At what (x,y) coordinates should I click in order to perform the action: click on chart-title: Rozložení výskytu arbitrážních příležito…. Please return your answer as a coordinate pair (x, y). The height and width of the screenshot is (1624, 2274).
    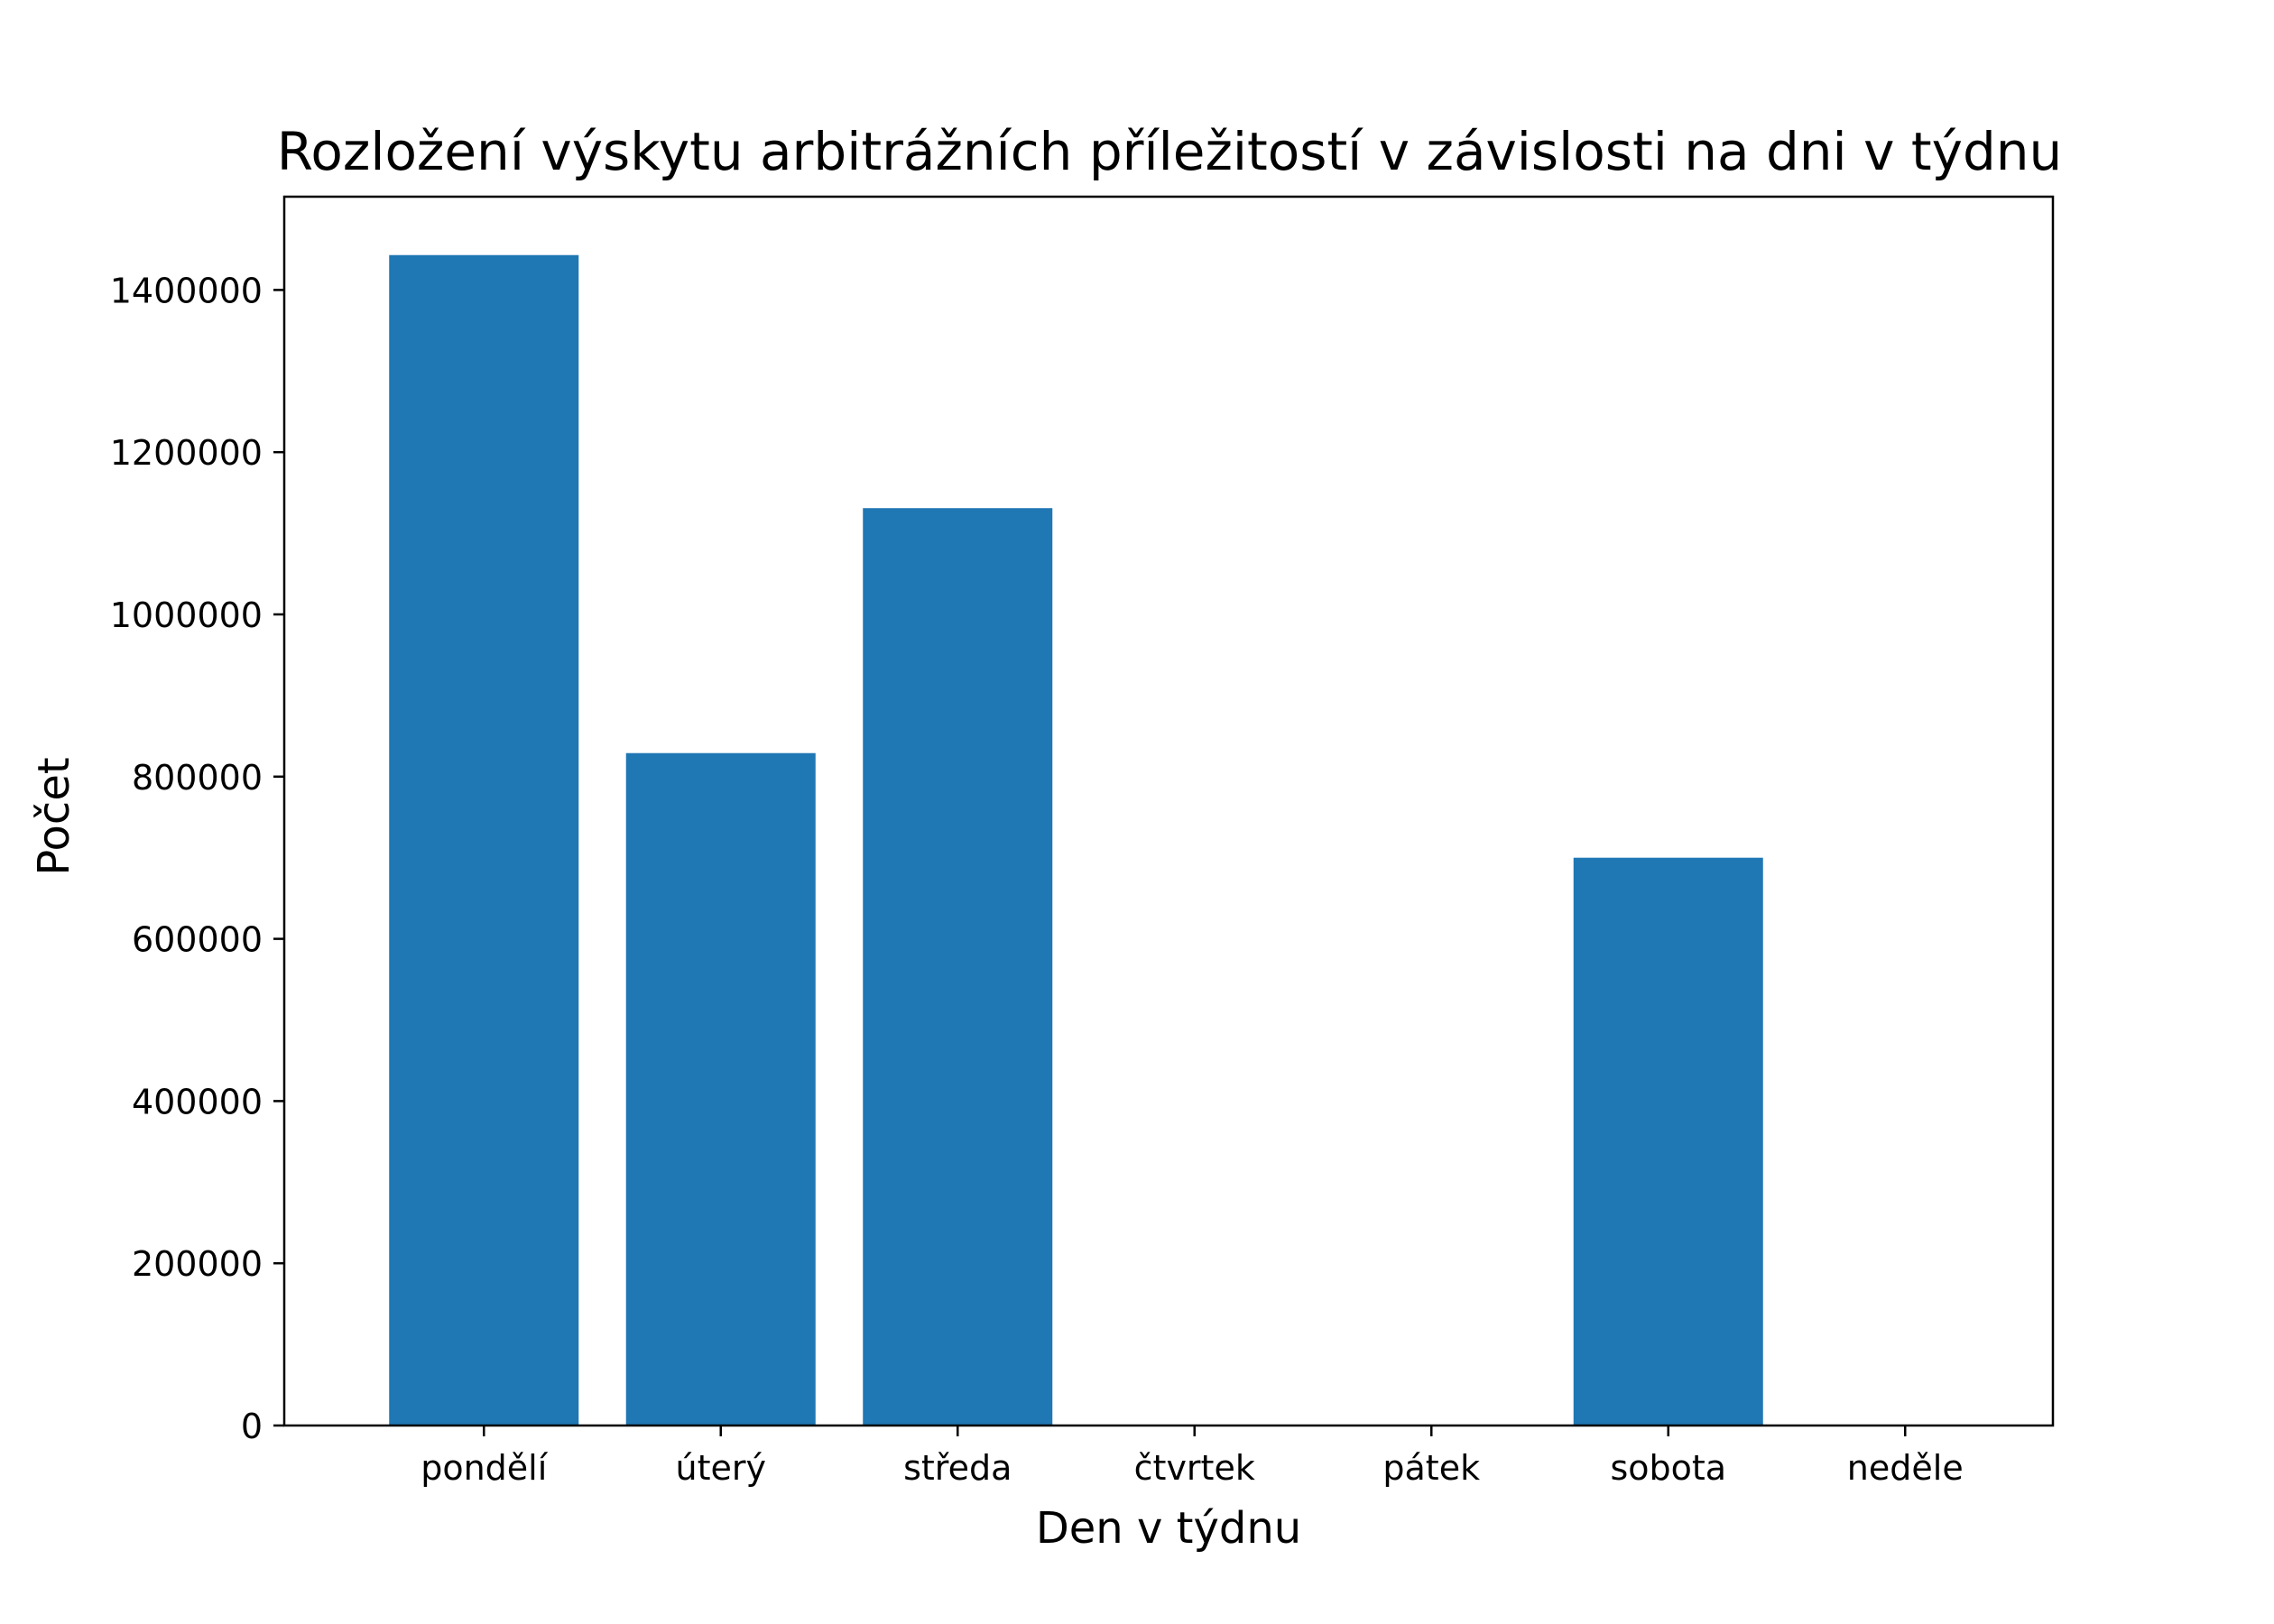
    Looking at the image, I should click on (1170, 151).